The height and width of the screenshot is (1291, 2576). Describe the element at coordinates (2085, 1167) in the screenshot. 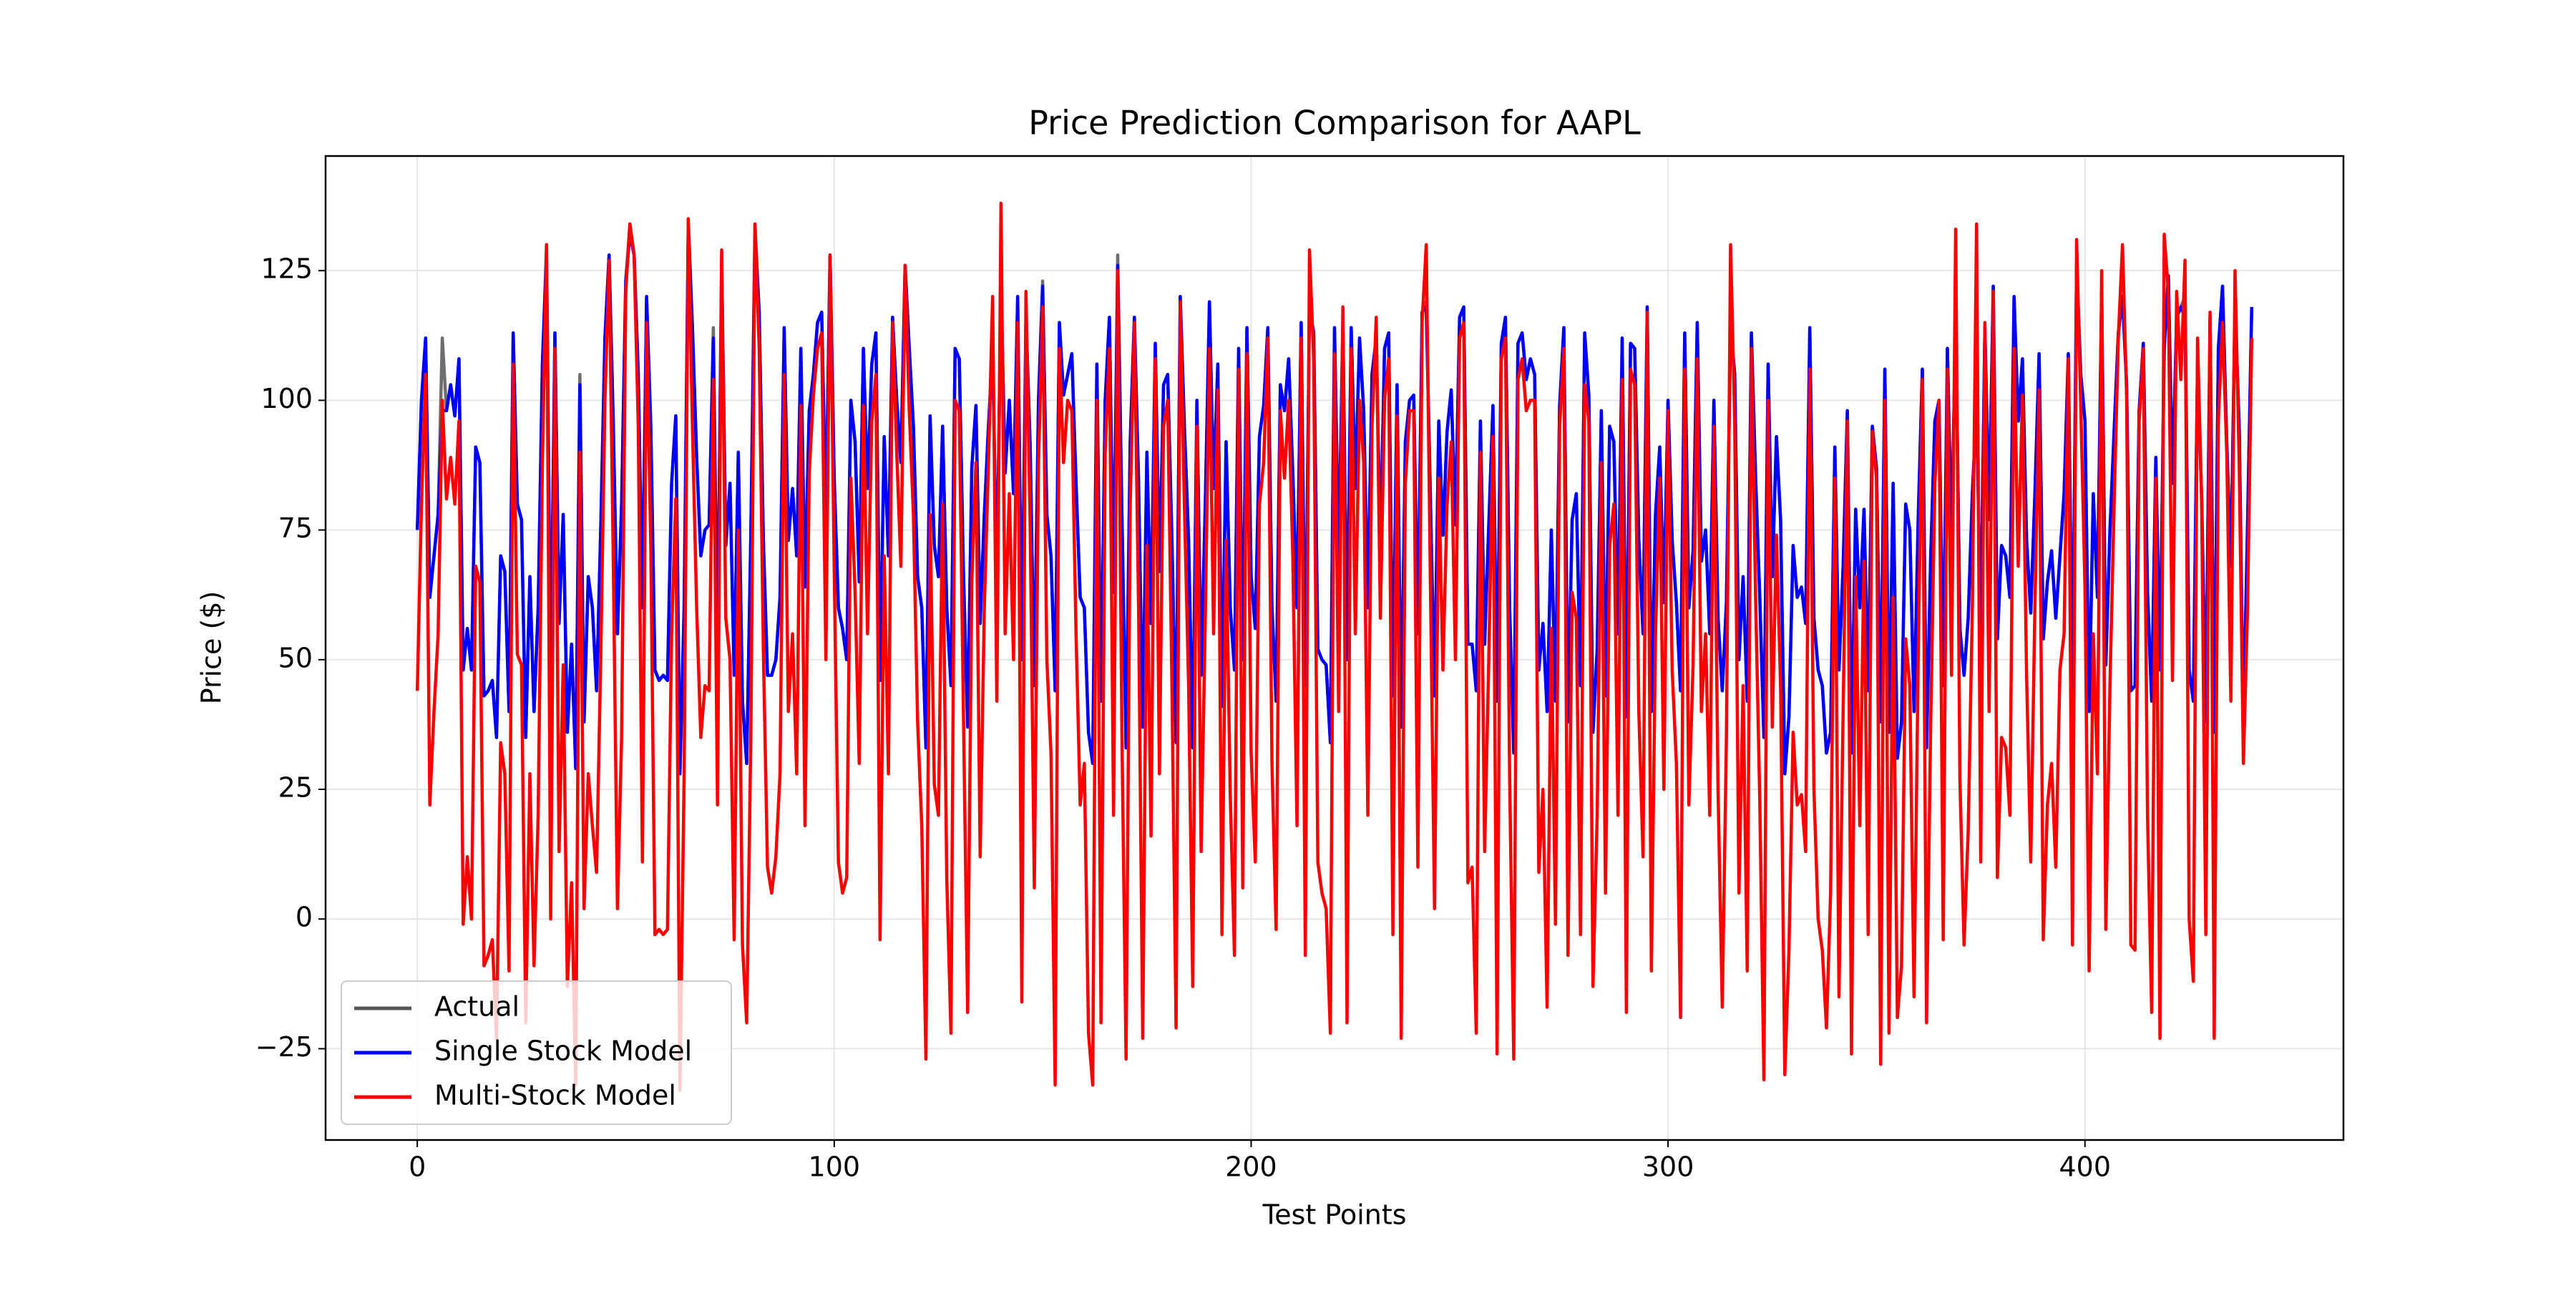

I see `x-tick-label: 400` at that location.